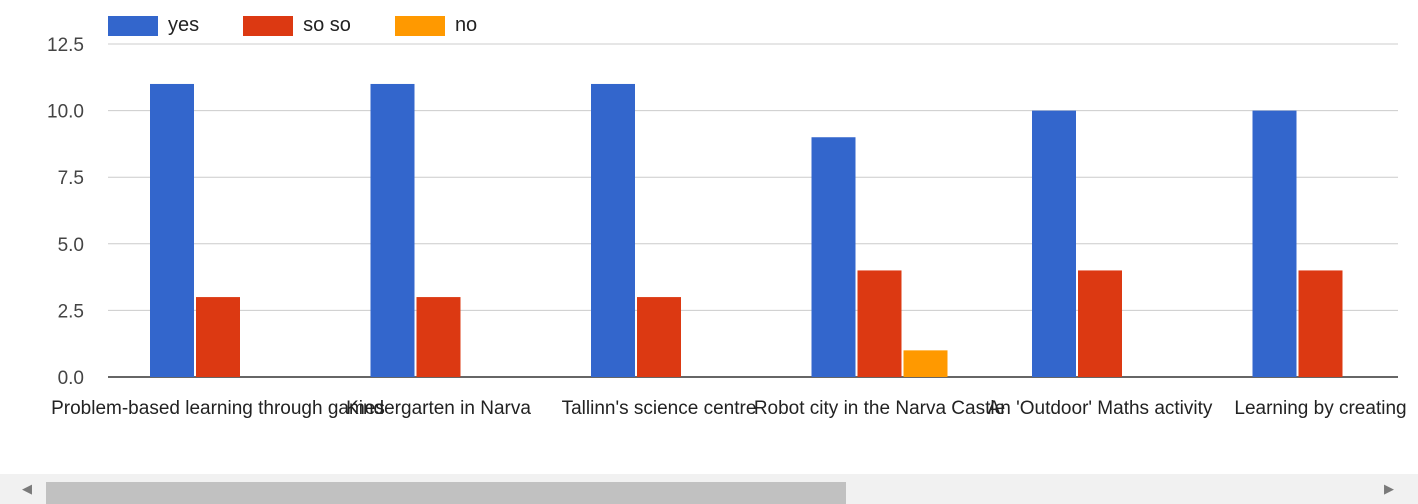  Describe the element at coordinates (65, 212) in the screenshot. I see `y-axis-ticks: 0.0 2.5 5.0 7.5 10.0 12.5` at that location.